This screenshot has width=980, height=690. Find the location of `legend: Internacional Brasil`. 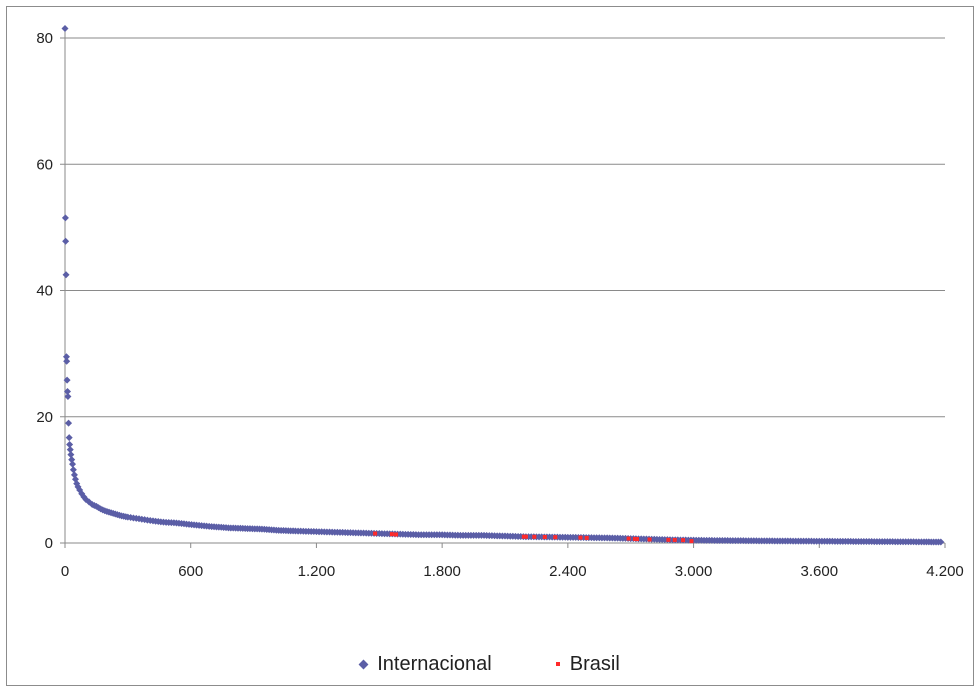

legend: Internacional Brasil is located at coordinates (490, 664).